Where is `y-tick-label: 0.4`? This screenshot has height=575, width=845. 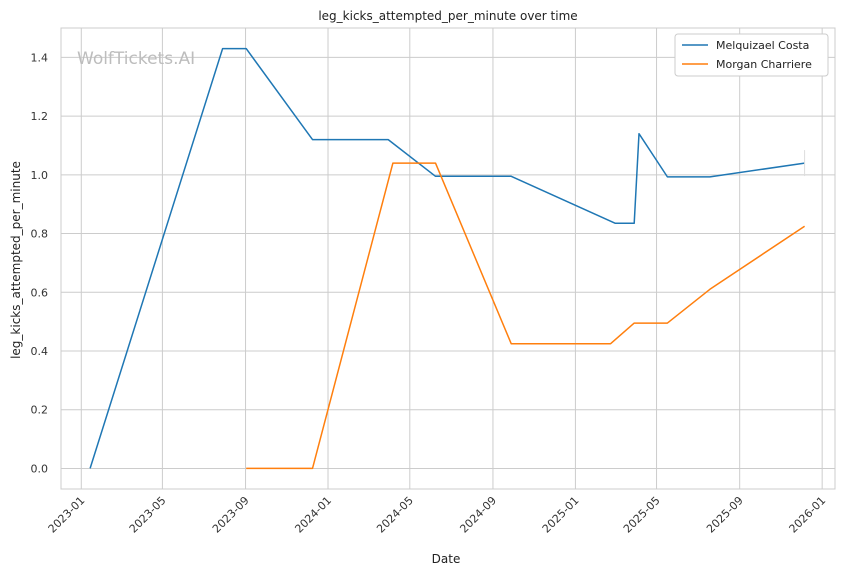
y-tick-label: 0.4 is located at coordinates (40, 351).